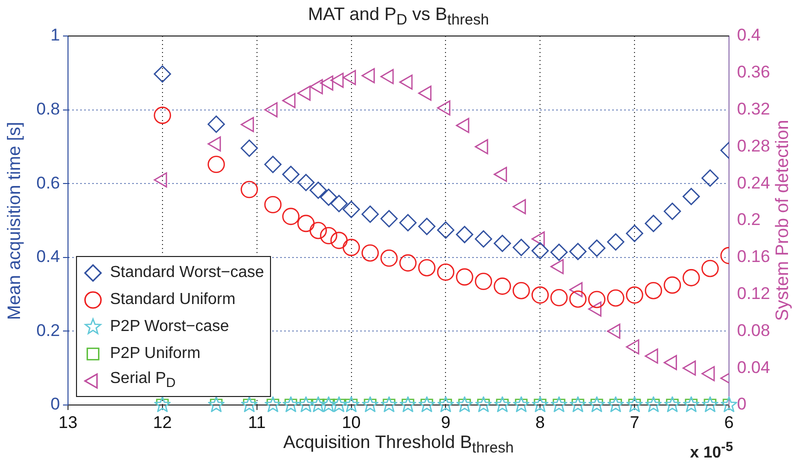 The height and width of the screenshot is (463, 798). What do you see at coordinates (753, 293) in the screenshot?
I see `y2-tick-label: 0.12` at bounding box center [753, 293].